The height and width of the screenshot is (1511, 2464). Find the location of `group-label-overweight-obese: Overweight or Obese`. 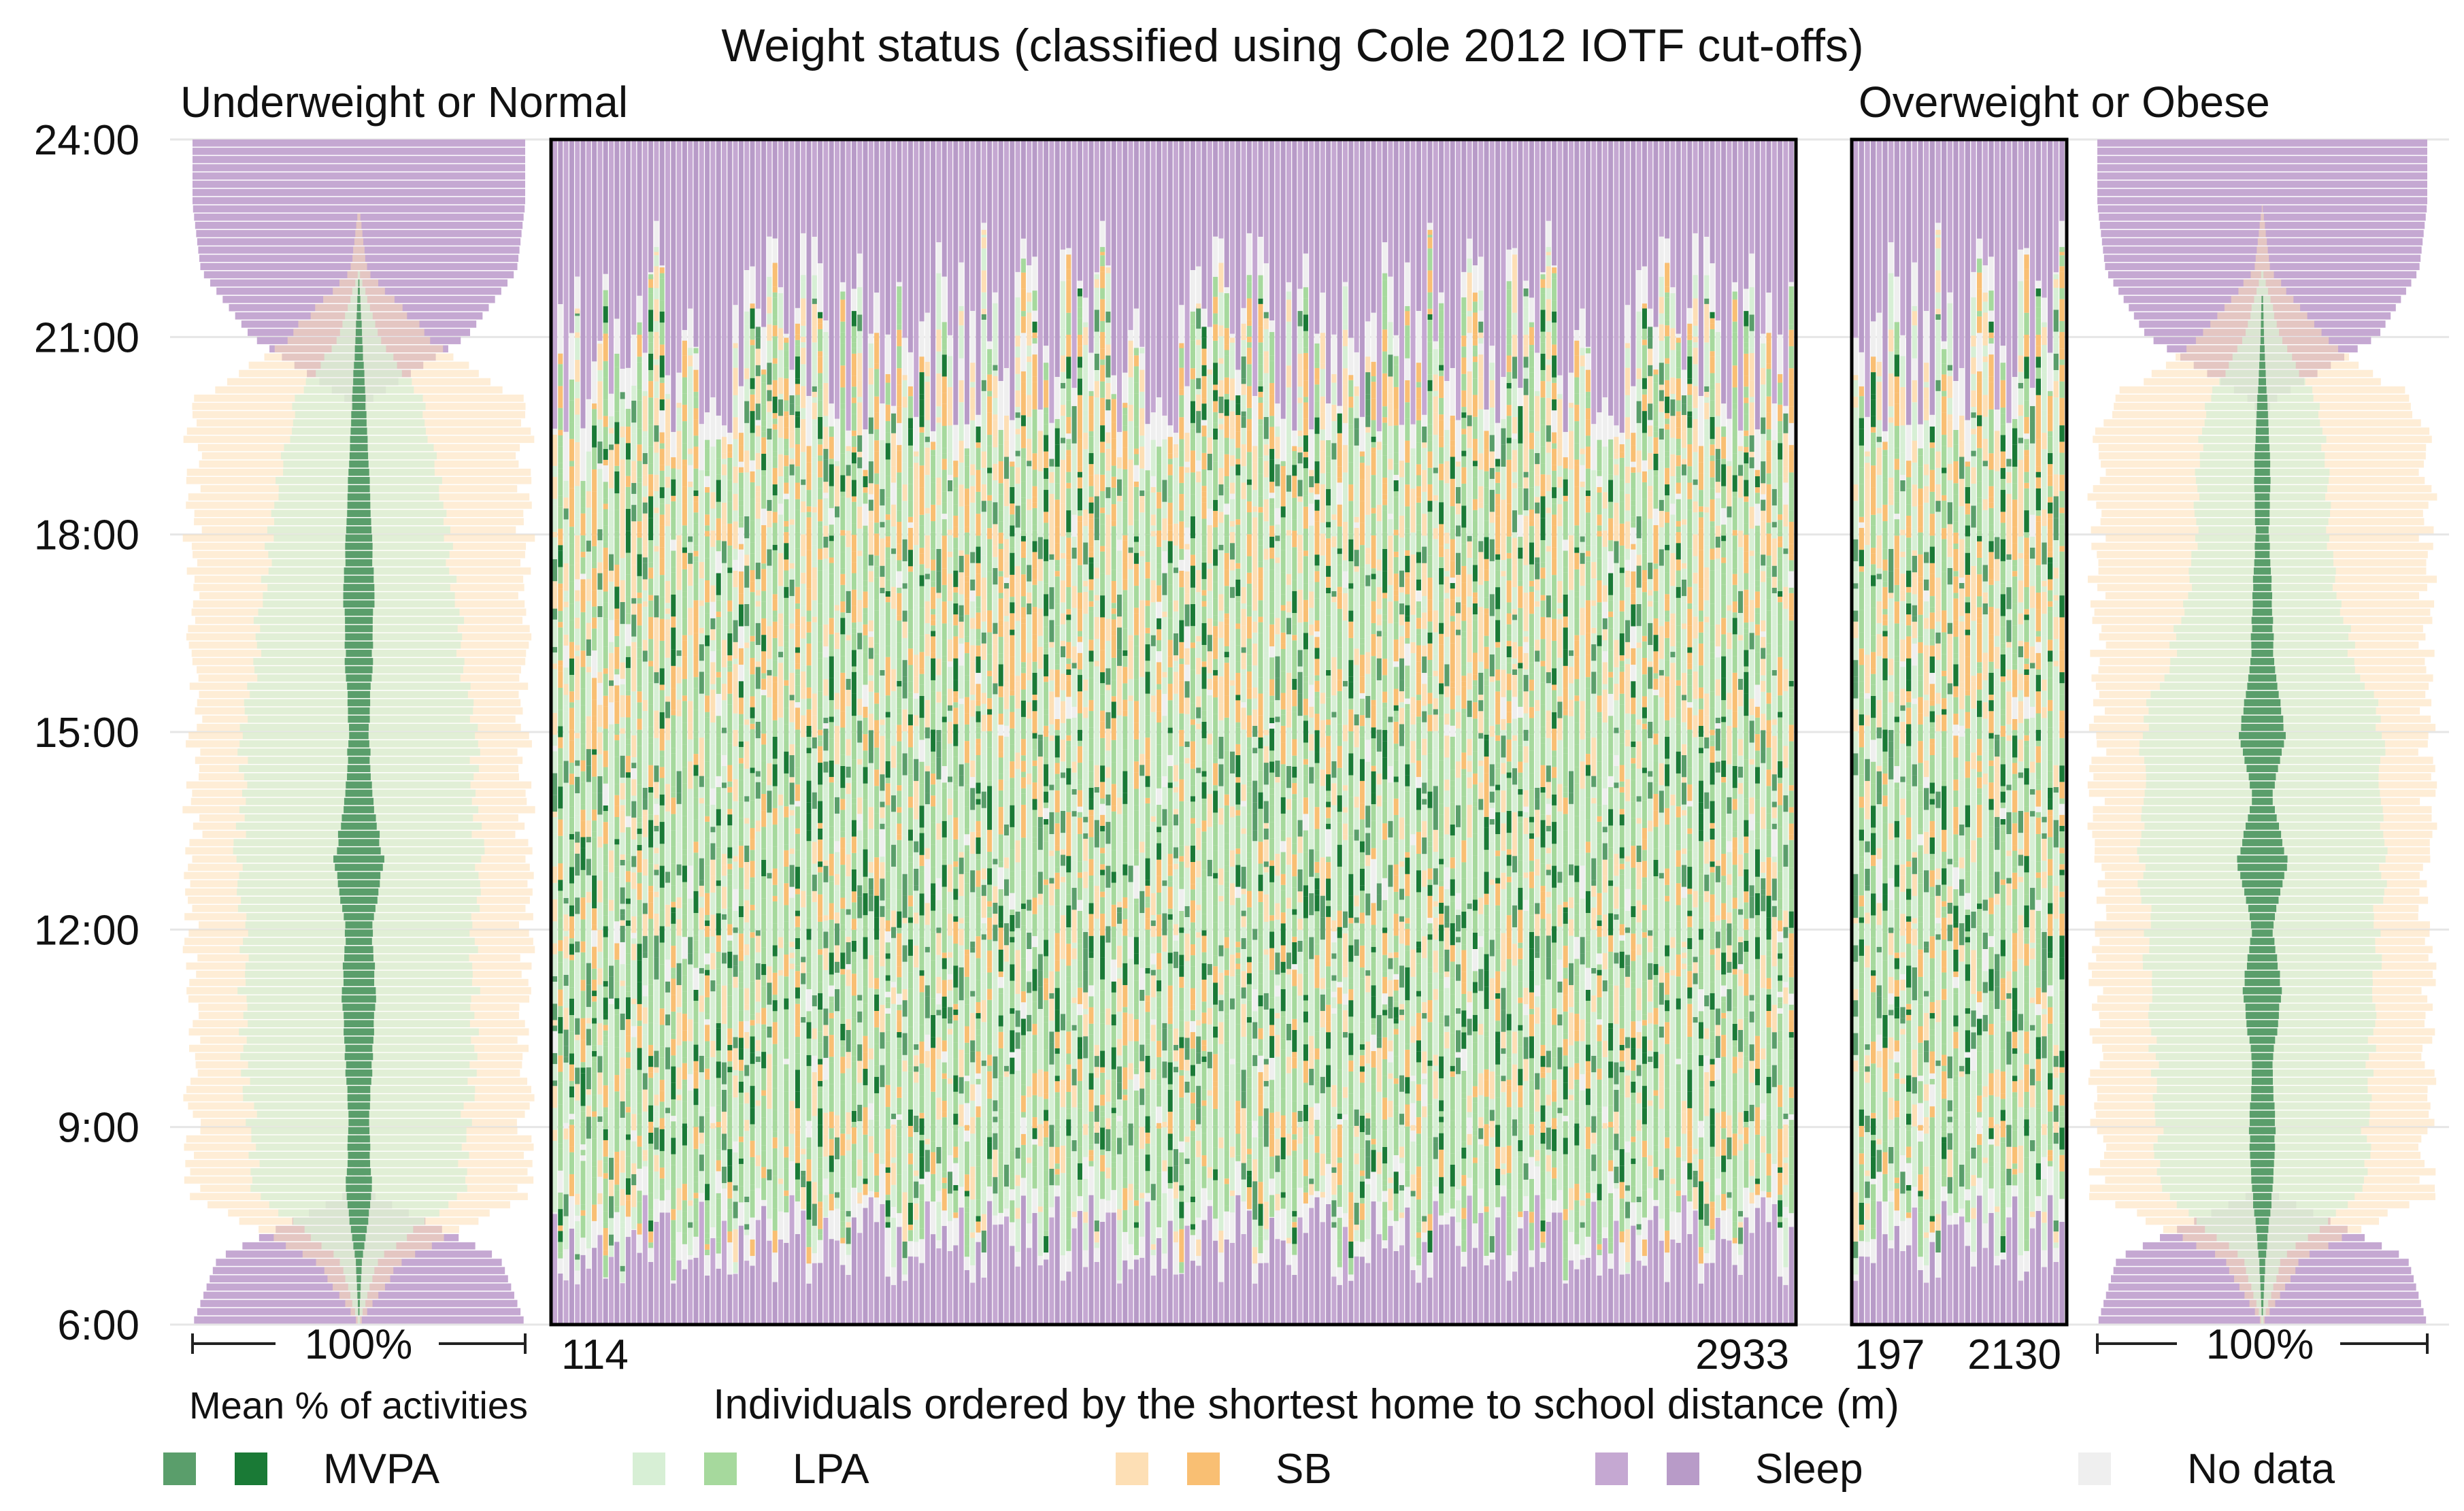

group-label-overweight-obese: Overweight or Obese is located at coordinates (2064, 102).